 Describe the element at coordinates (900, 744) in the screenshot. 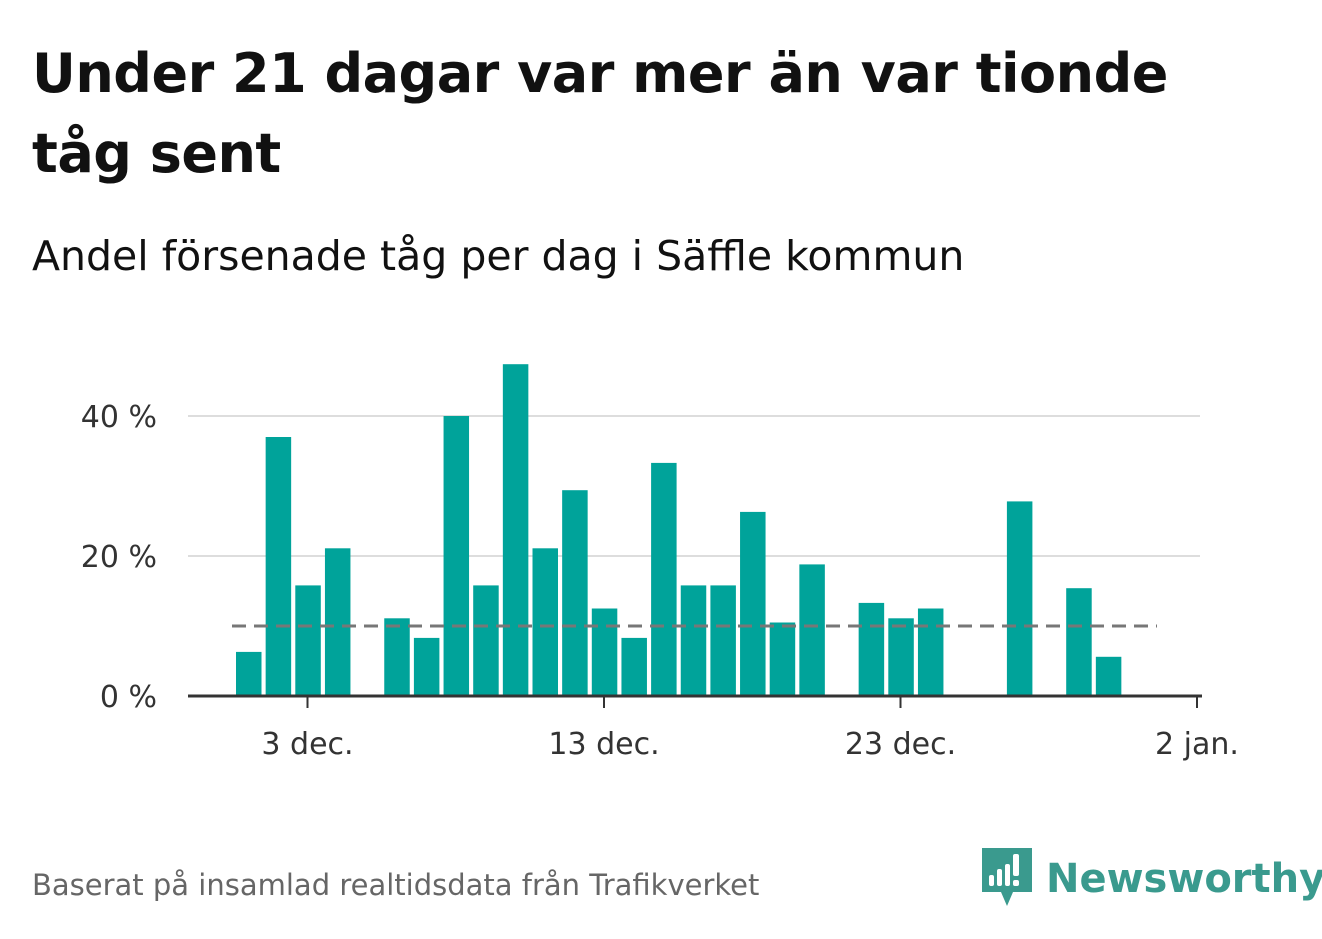

I see `x-tick-label: 23 dec.` at that location.